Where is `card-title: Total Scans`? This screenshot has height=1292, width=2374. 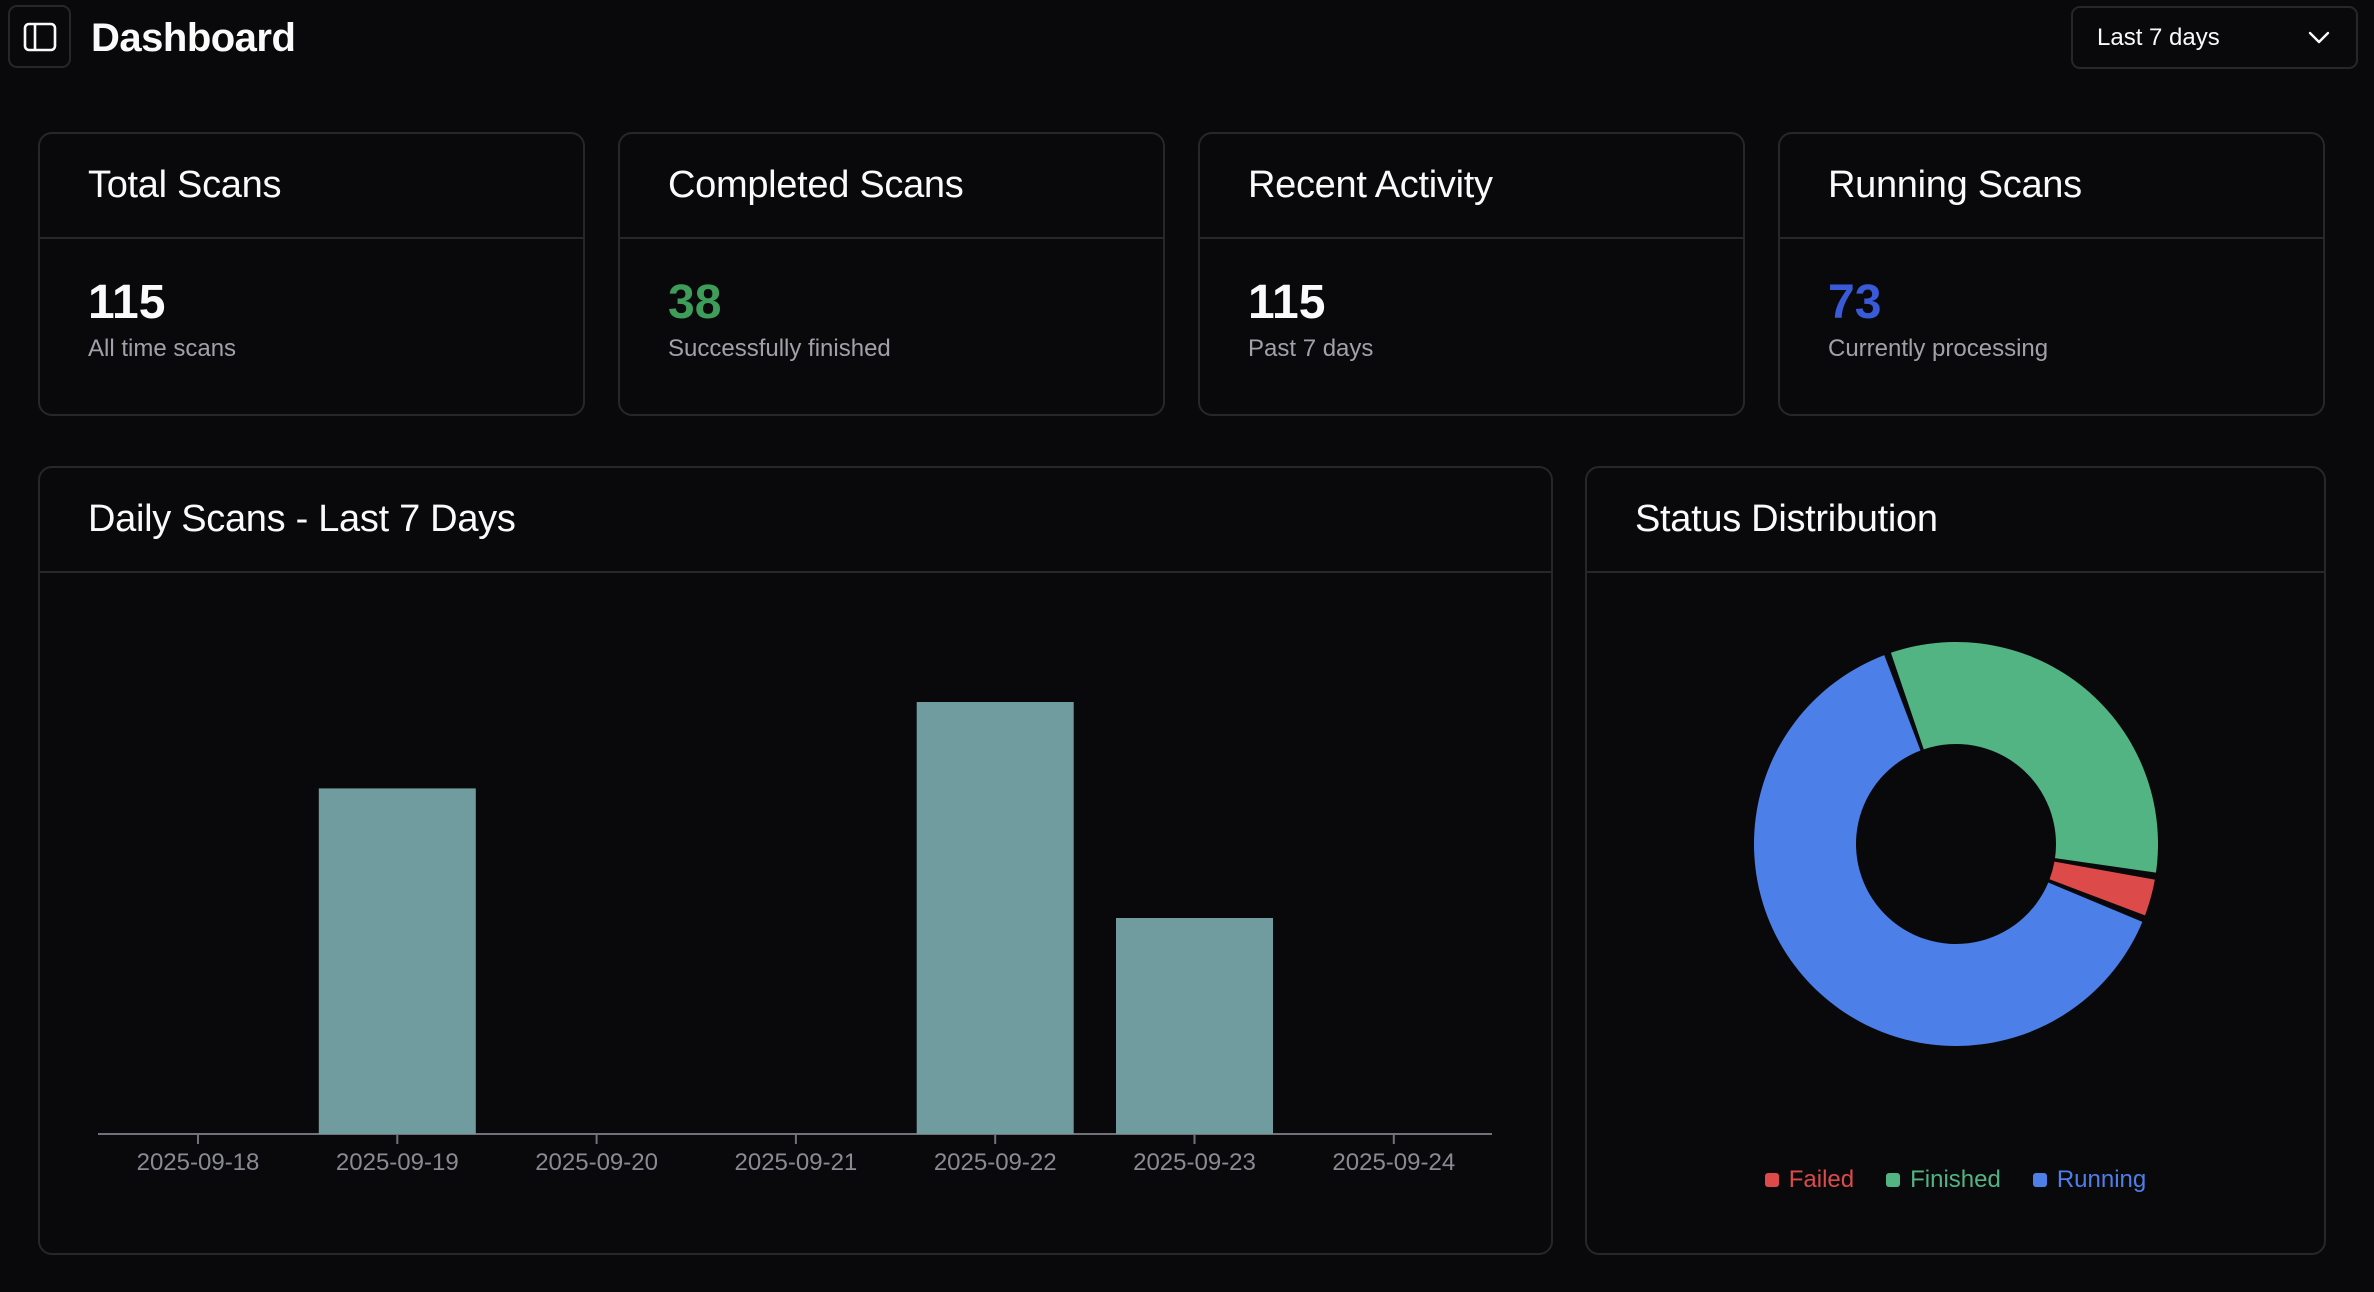 card-title: Total Scans is located at coordinates (185, 185).